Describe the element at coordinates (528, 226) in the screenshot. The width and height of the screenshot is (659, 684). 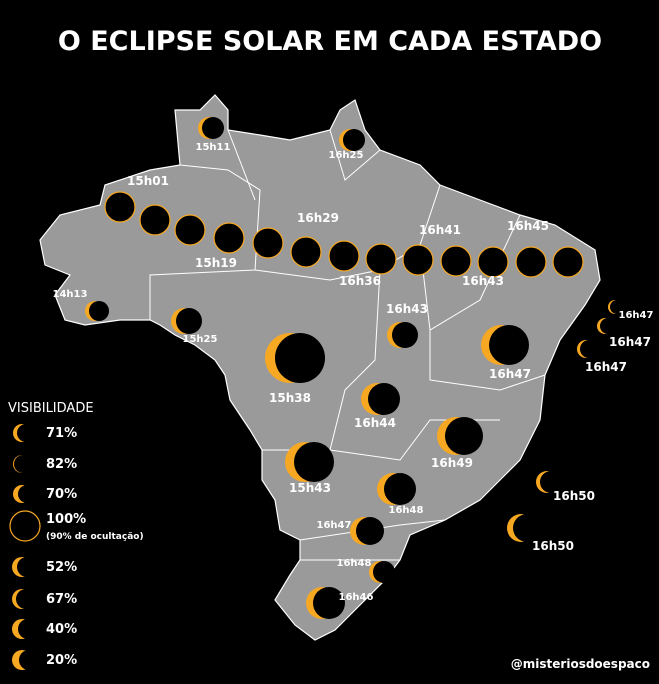
I see `time-label: 16h45` at that location.